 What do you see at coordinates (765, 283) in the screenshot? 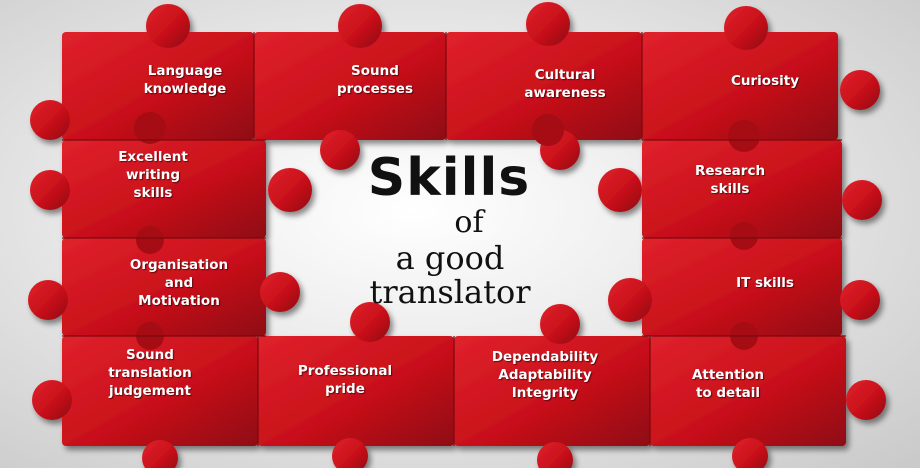
I see `piece-it-skills: IT skills` at bounding box center [765, 283].